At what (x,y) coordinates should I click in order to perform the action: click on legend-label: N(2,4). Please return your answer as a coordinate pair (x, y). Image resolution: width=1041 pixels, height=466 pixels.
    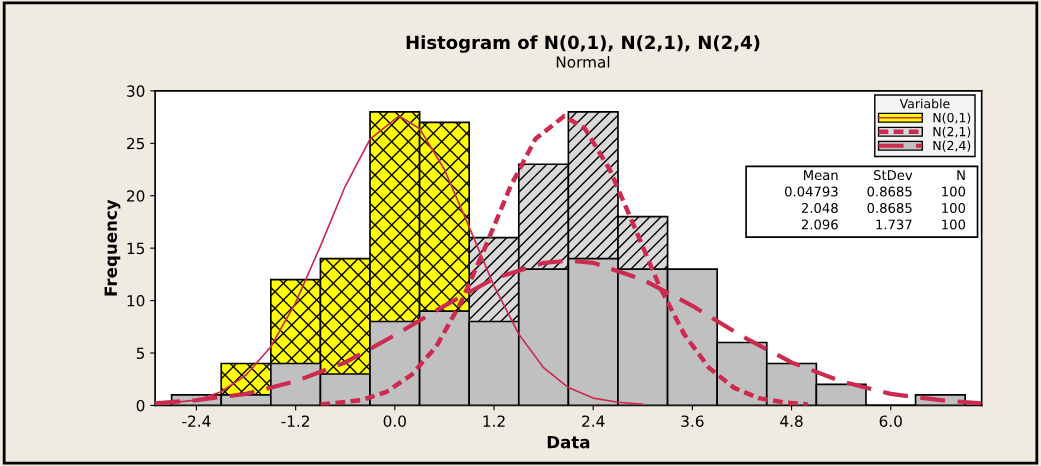
    Looking at the image, I should click on (952, 146).